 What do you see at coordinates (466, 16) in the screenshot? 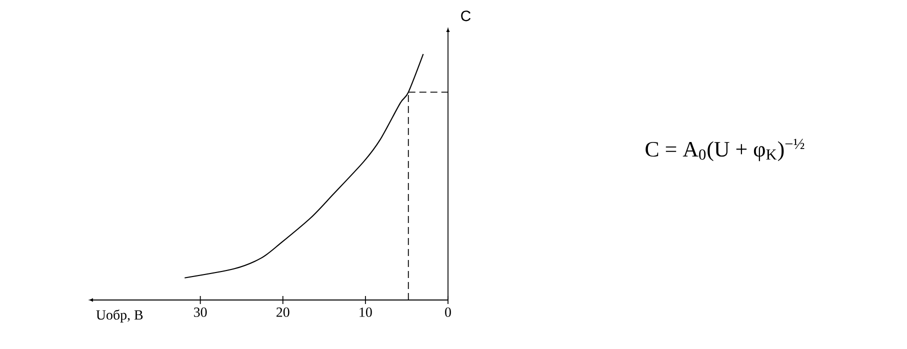
I see `y-axis-title: C` at bounding box center [466, 16].